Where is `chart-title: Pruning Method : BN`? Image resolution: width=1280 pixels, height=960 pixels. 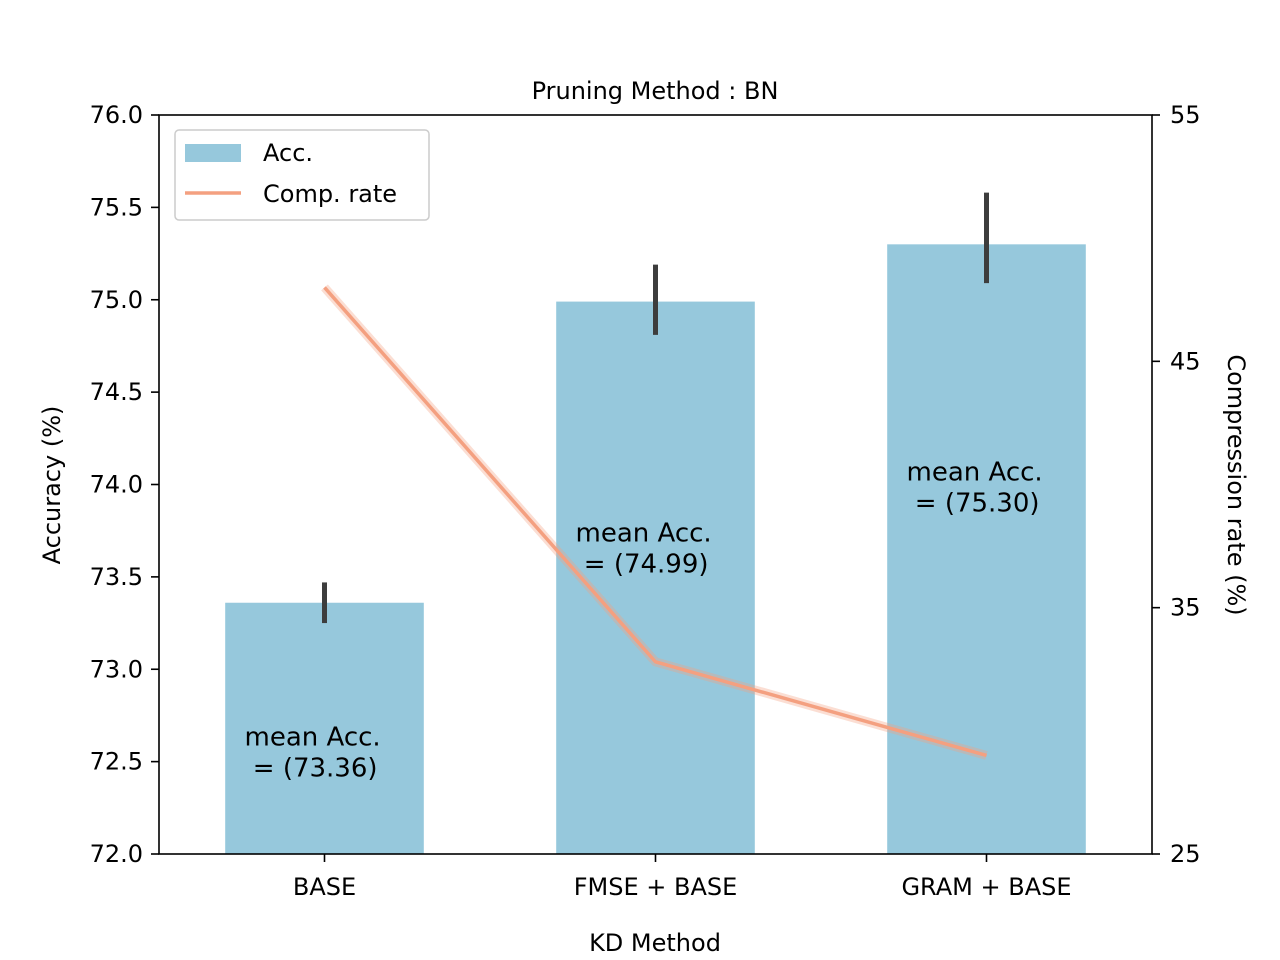 chart-title: Pruning Method : BN is located at coordinates (655, 91).